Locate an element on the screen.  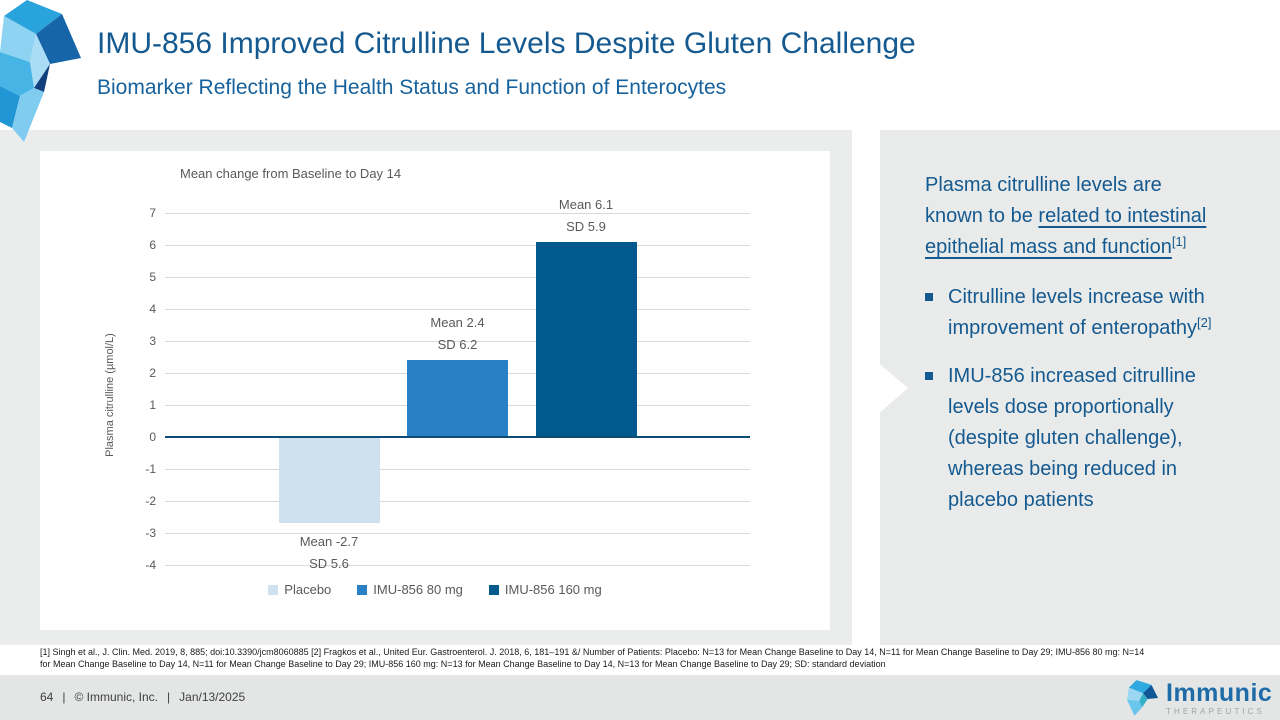
bar-imu-856-80-mg is located at coordinates (457, 398).